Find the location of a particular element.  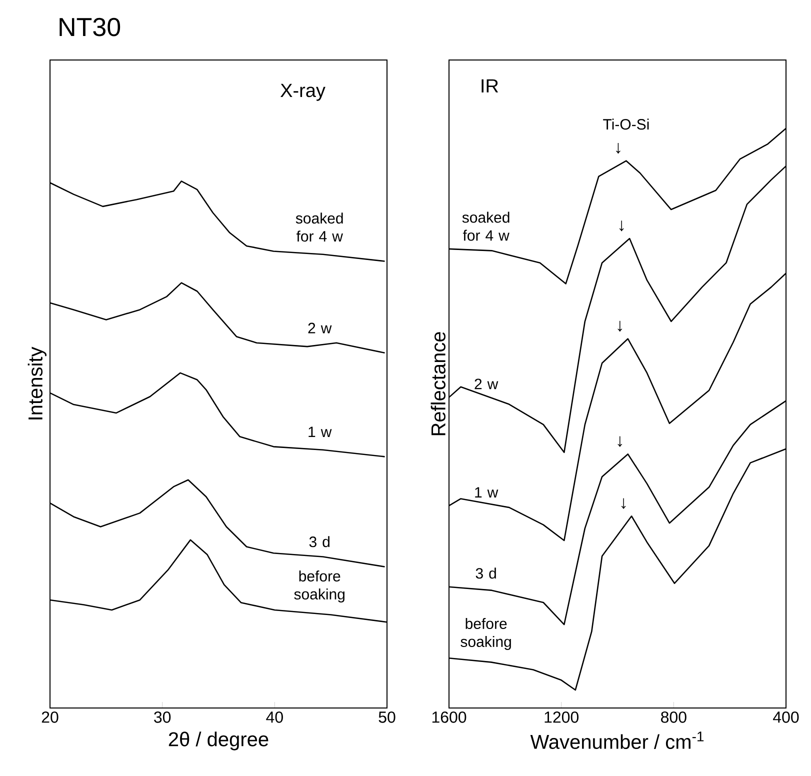

x-axis-title: Wavenumber / cm$^{-1}$ is located at coordinates (617, 741).